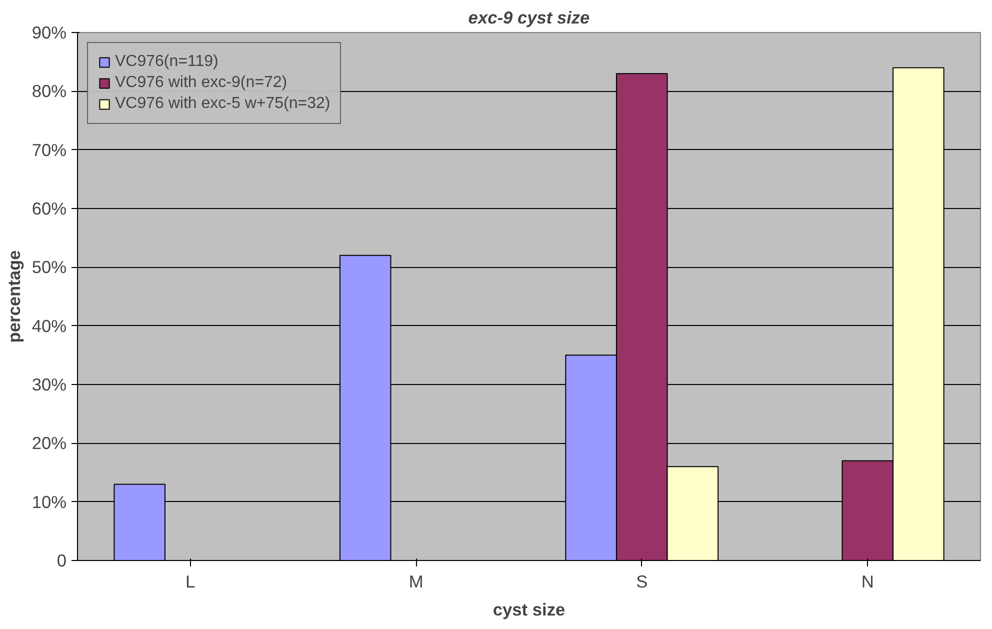 Image resolution: width=992 pixels, height=629 pixels. Describe the element at coordinates (642, 582) in the screenshot. I see `x-tick-label: S` at that location.